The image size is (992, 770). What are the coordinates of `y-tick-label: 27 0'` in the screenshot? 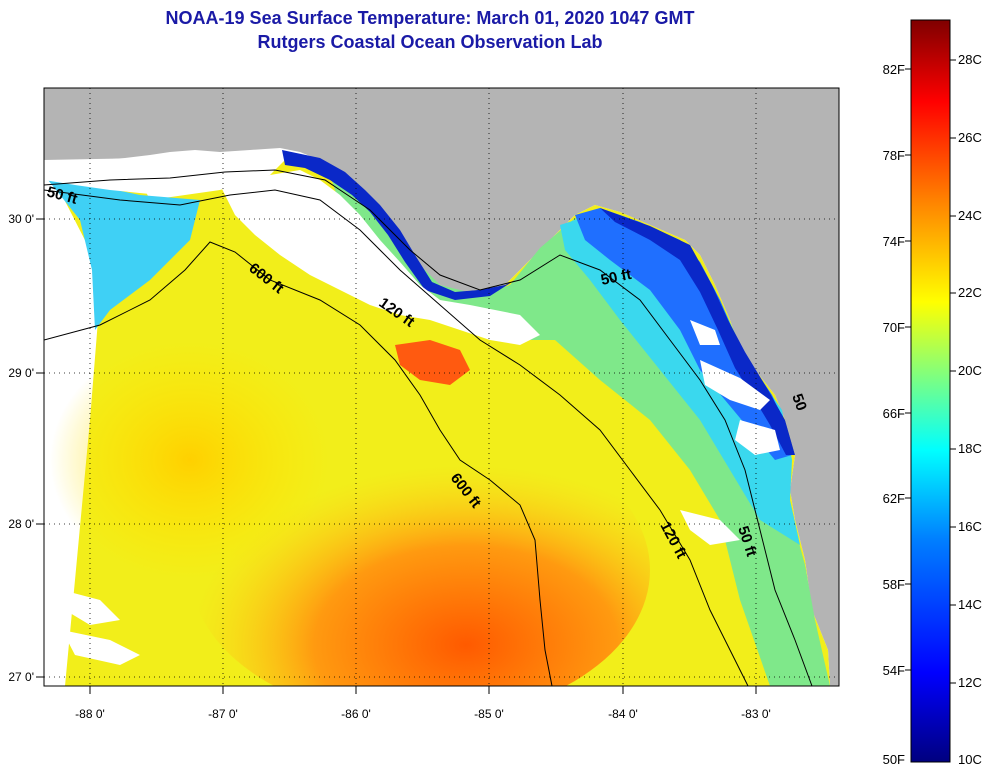 It's located at (21, 677).